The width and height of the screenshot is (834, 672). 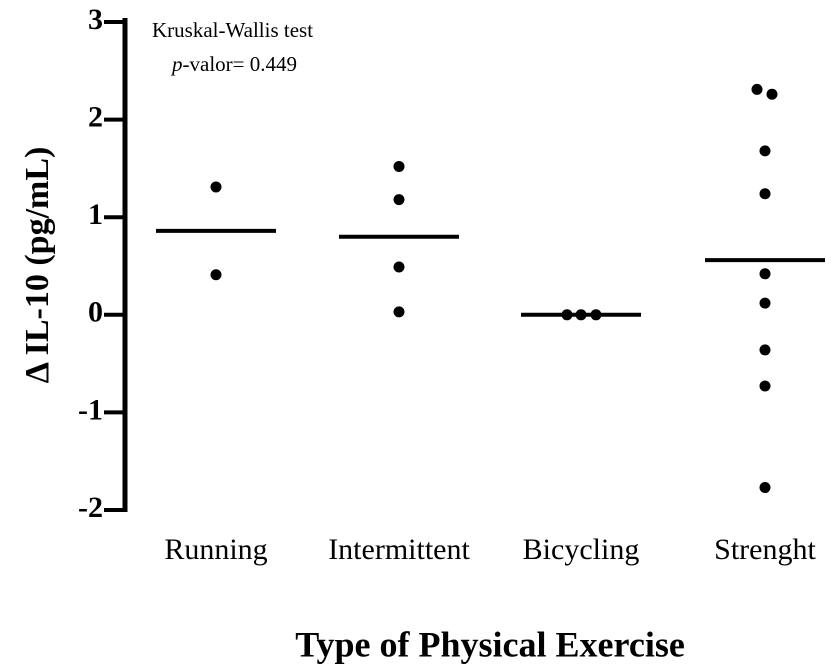 I want to click on y-tick-label: -1, so click(x=90, y=409).